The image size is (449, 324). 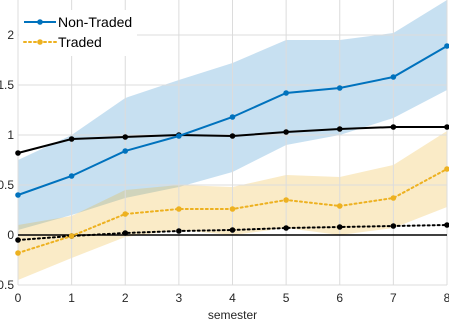 I want to click on x-tick-label: 0, so click(x=18, y=298).